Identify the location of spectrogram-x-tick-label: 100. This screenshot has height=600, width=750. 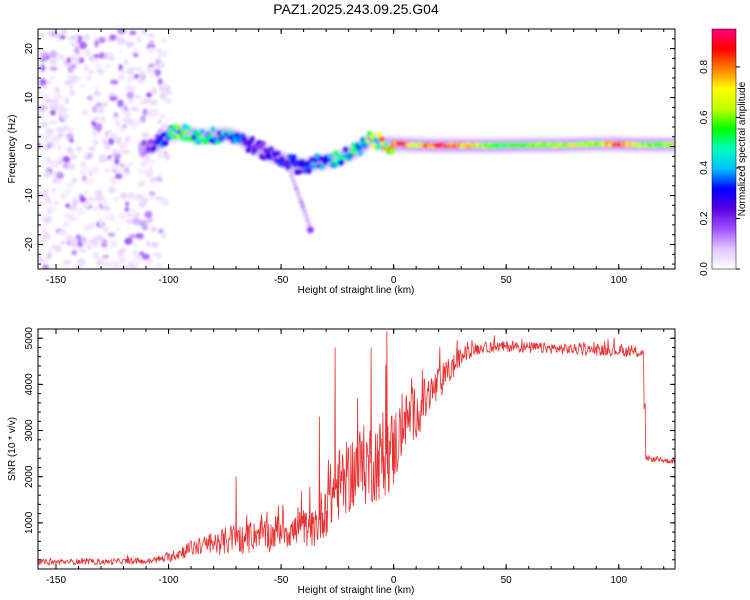
(618, 280).